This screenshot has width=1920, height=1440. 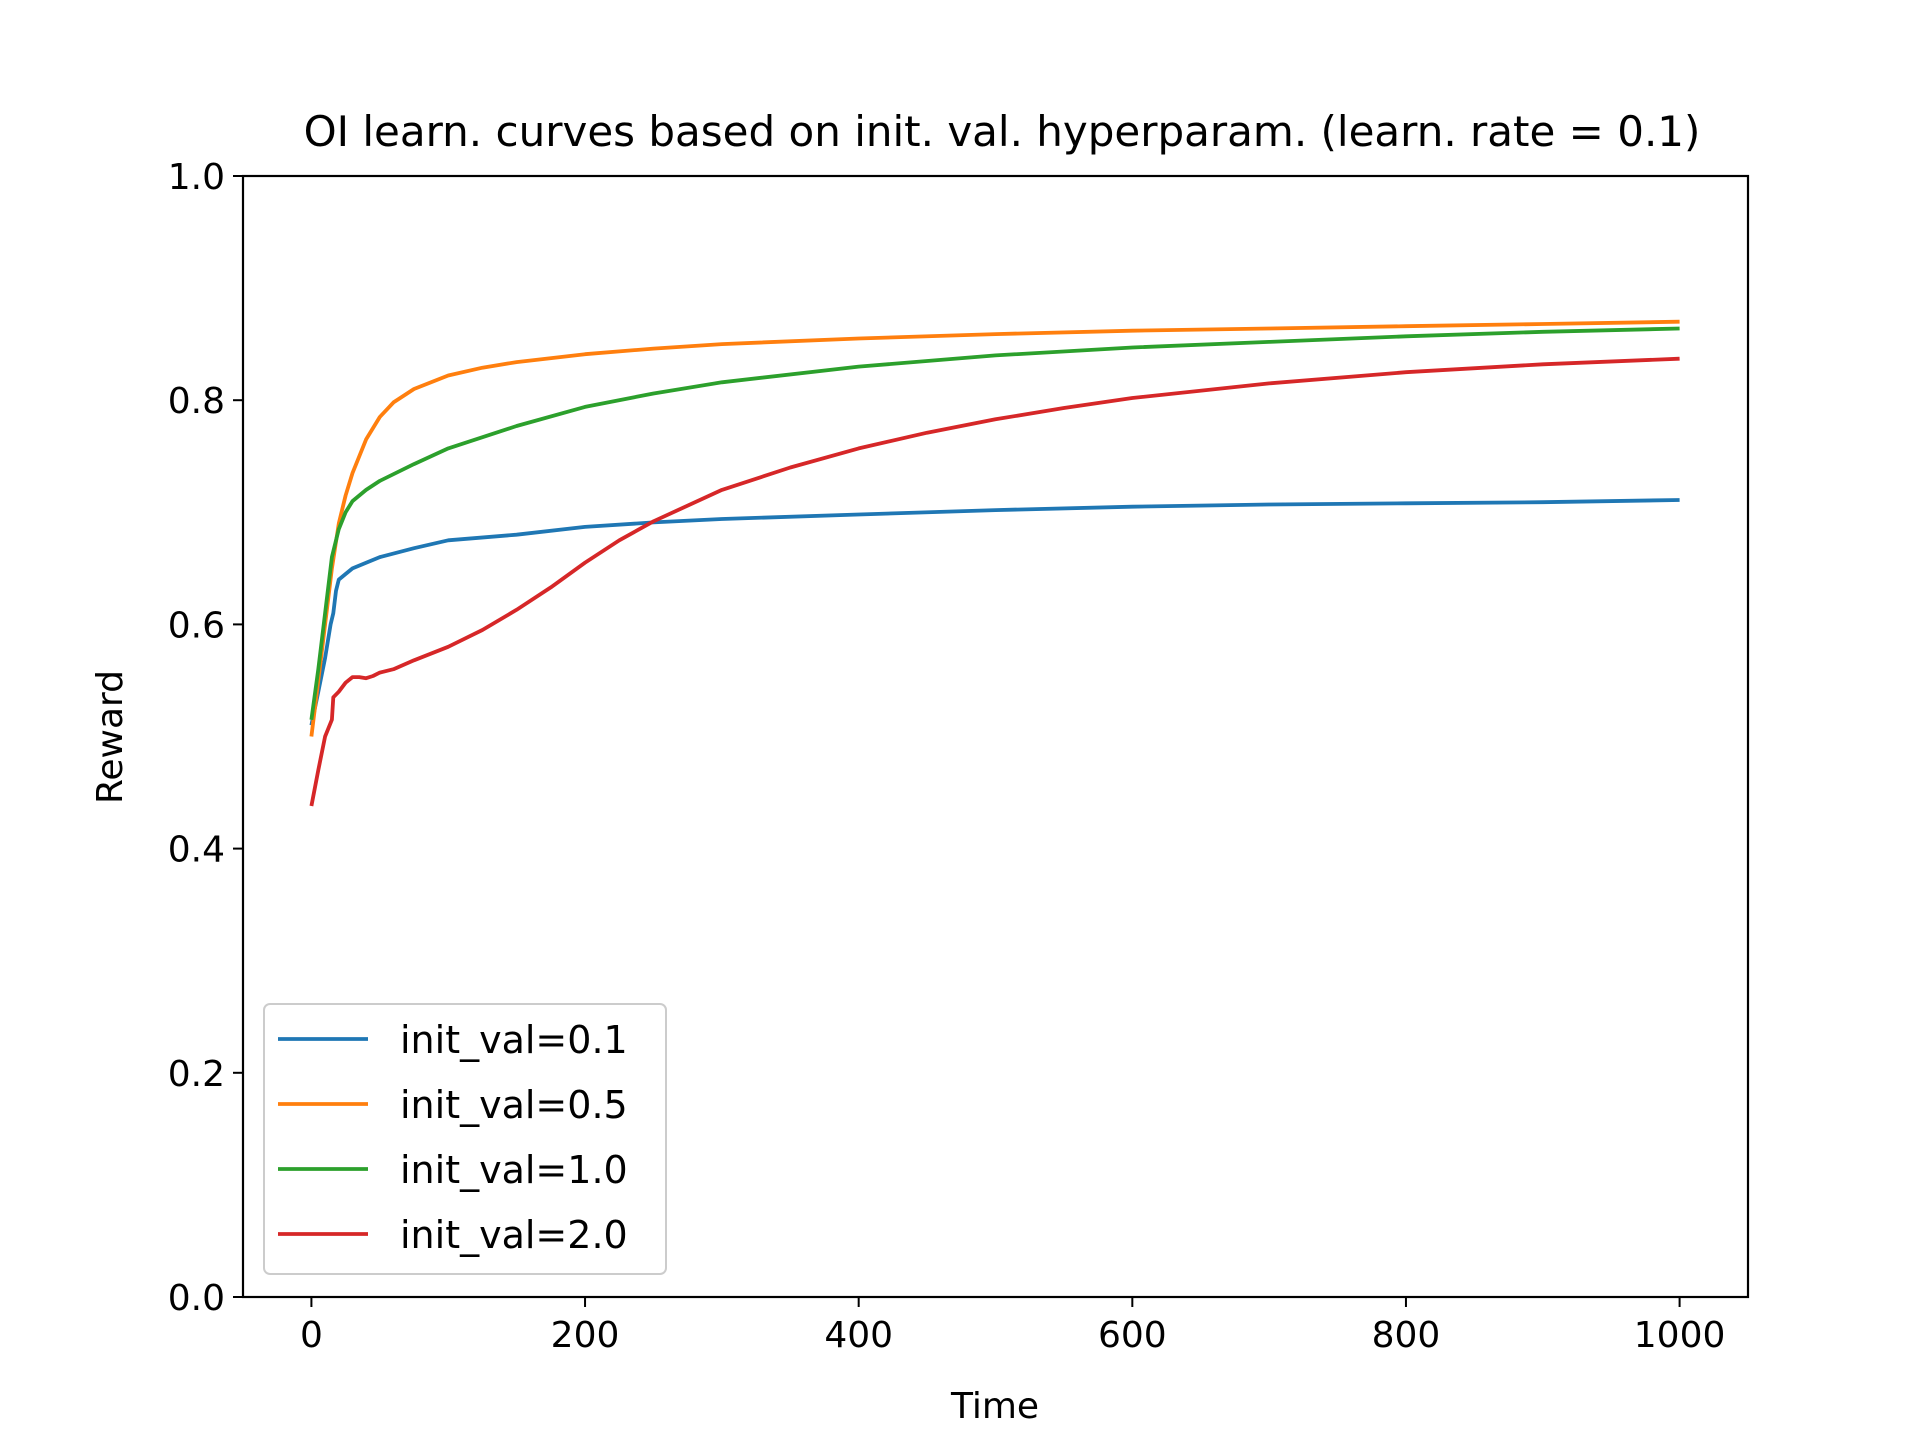 I want to click on y-axis-ticks: 0.0 0.2 0.4 0.6 0.8 1.0, so click(x=205, y=738).